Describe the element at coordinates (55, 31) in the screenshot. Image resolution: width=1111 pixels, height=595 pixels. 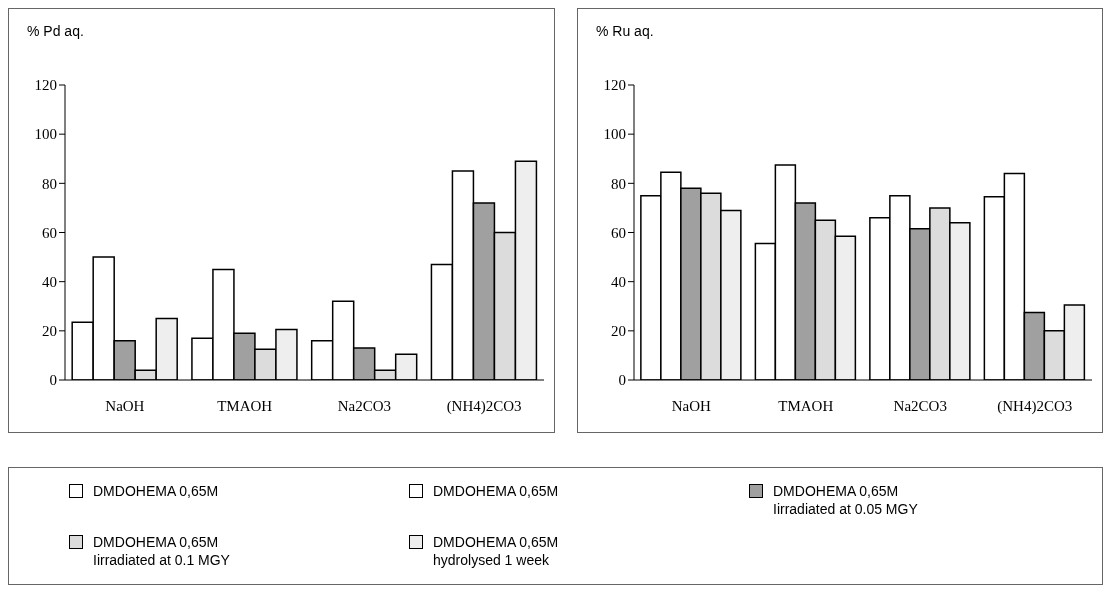
I see `y-axis-title: % Pd aq.` at that location.